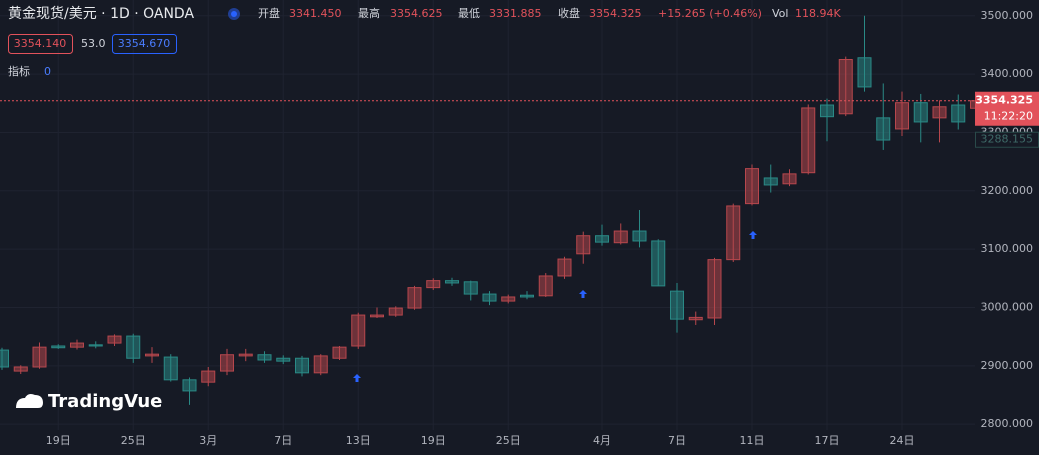  Describe the element at coordinates (416, 13) in the screenshot. I see `ohlc-value: 3354.625` at that location.